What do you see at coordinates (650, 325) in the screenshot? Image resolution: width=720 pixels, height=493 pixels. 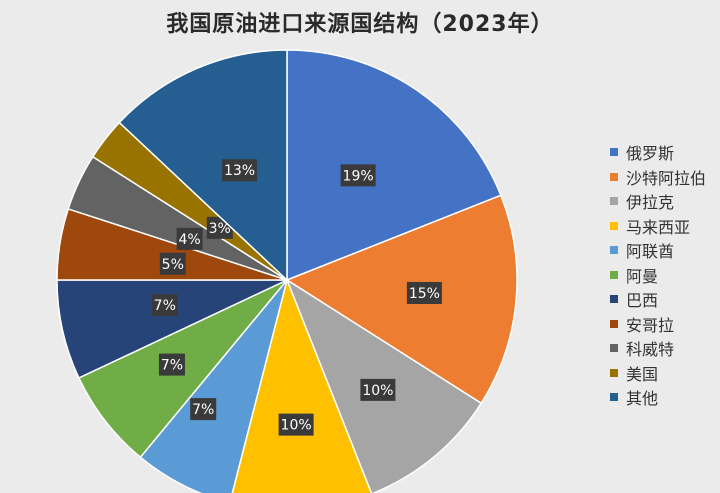 I see `legend-label: 安哥拉` at bounding box center [650, 325].